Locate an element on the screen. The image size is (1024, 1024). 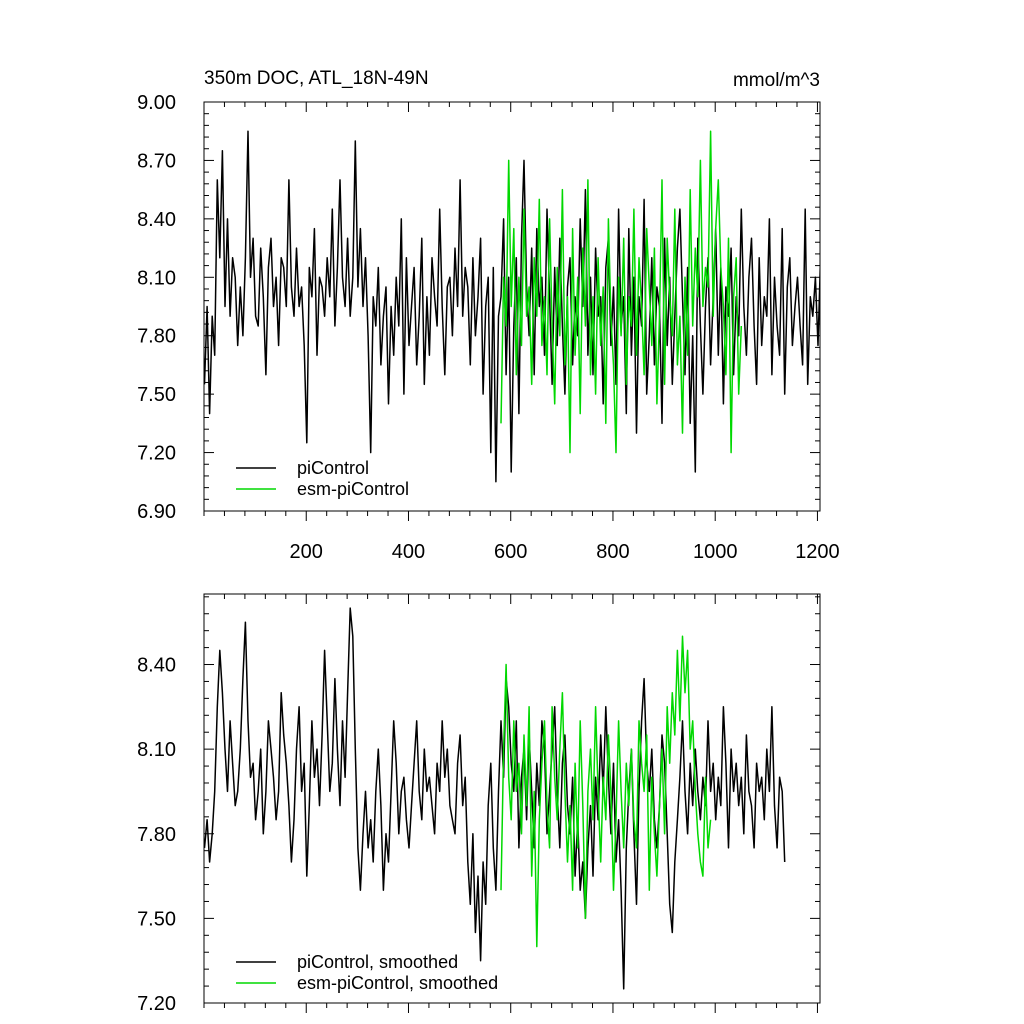
top-x-tick-label: 800 is located at coordinates (612, 552).